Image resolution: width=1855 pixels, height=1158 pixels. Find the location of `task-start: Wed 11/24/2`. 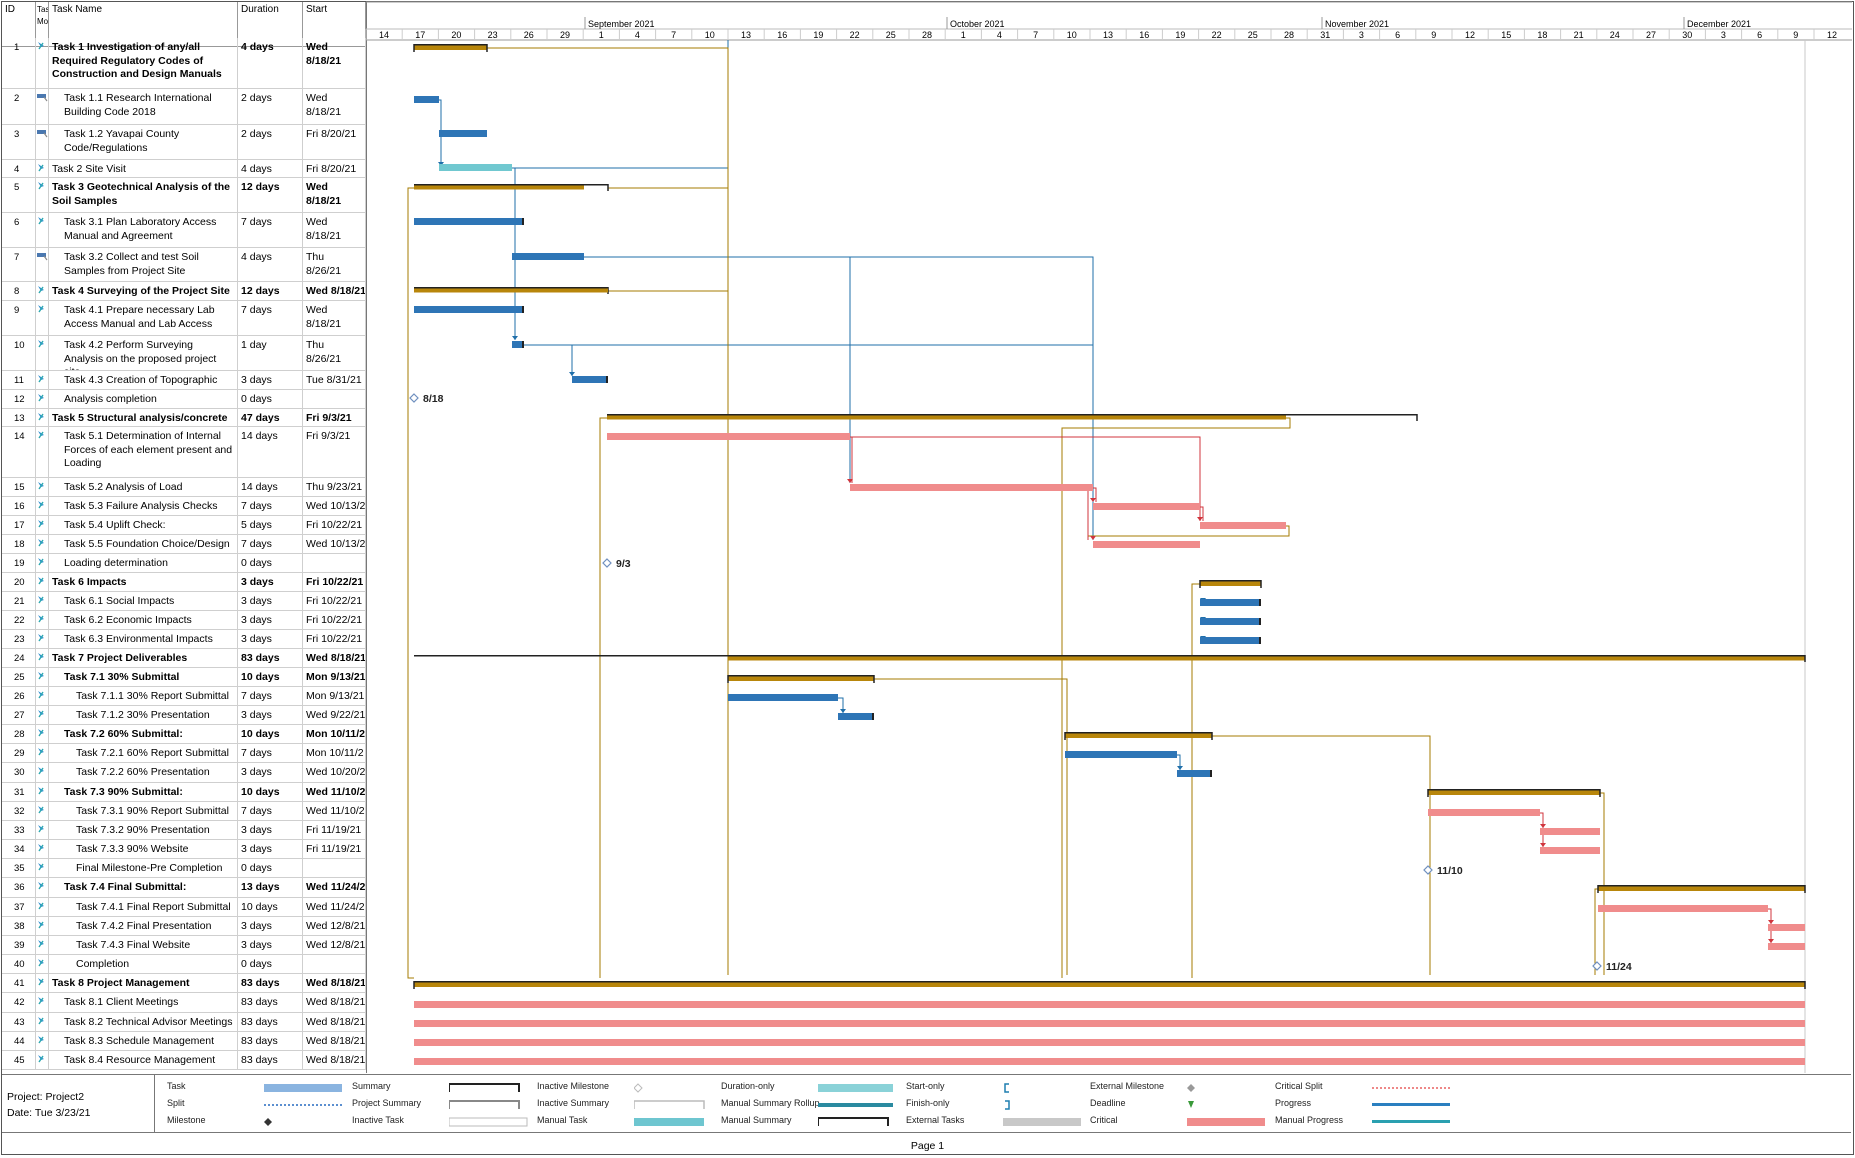

task-start: Wed 11/24/2 is located at coordinates (334, 907).